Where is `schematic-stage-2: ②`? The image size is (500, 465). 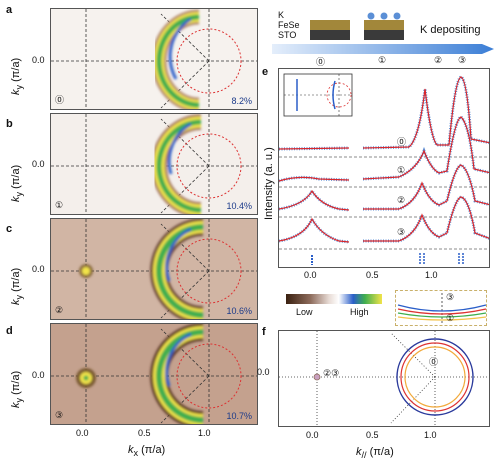
schematic-stage-2: ② is located at coordinates (438, 60).